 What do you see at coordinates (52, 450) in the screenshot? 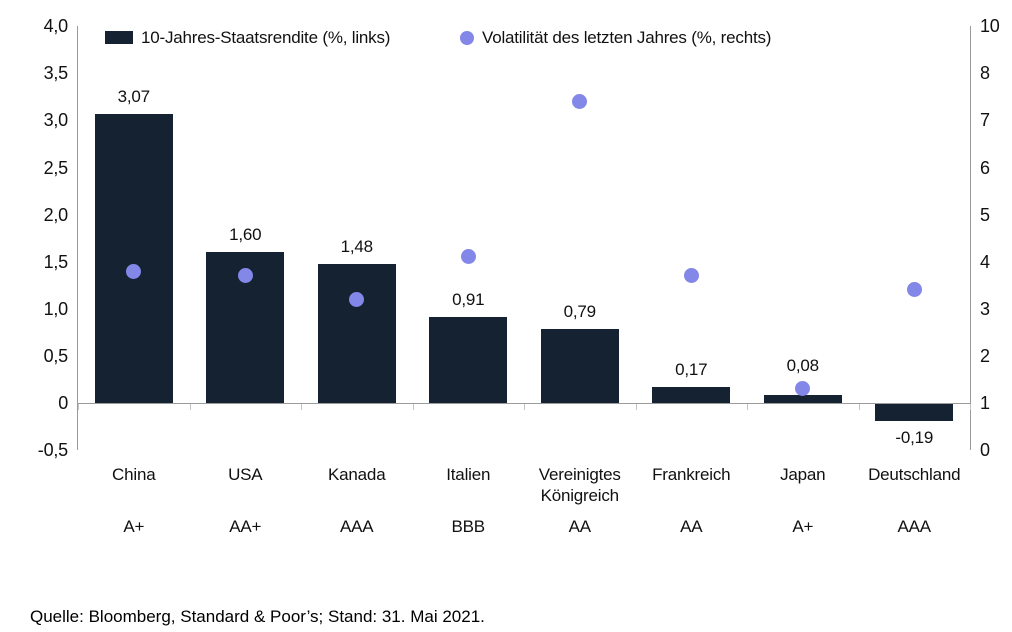
I see `left-axis-tick-label: -0,5` at bounding box center [52, 450].